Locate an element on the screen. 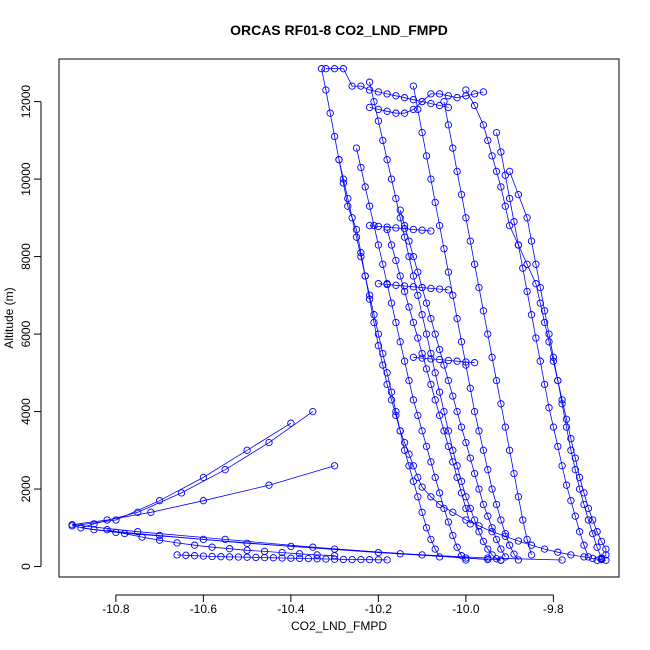 The height and width of the screenshot is (650, 650). x-tick-label: -10.2 is located at coordinates (379, 609).